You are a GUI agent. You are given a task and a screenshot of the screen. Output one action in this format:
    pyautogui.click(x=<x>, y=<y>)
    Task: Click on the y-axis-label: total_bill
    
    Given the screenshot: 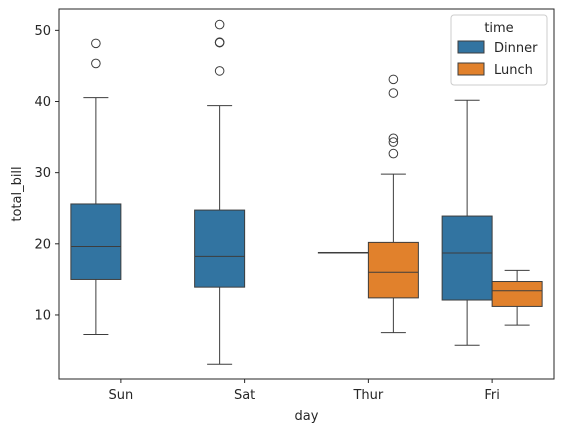 What is the action you would take?
    pyautogui.click(x=17, y=193)
    